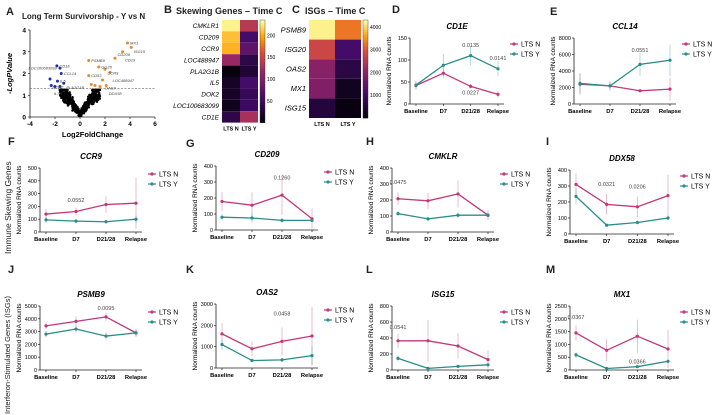  Describe the element at coordinates (100, 87) in the screenshot. I see `upregulated-point` at that location.